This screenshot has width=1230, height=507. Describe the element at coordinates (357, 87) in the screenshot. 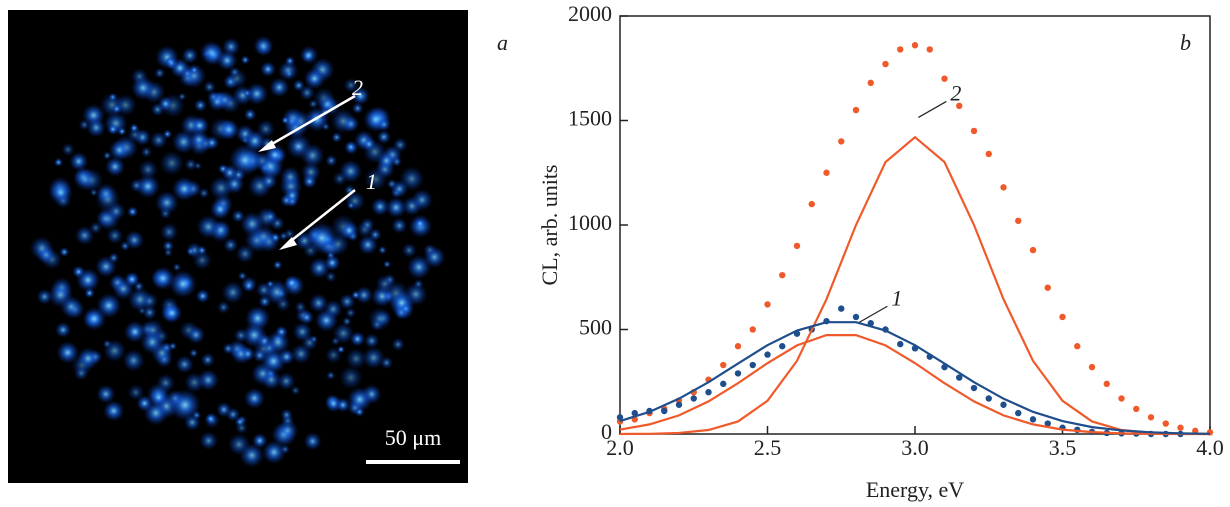

I see `marker-label: 2` at that location.